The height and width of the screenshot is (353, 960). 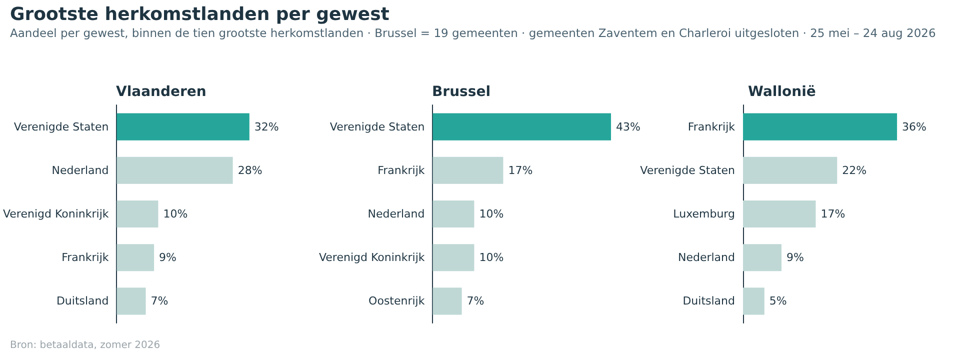 What do you see at coordinates (461, 92) in the screenshot?
I see `chart-title: Brussel` at bounding box center [461, 92].